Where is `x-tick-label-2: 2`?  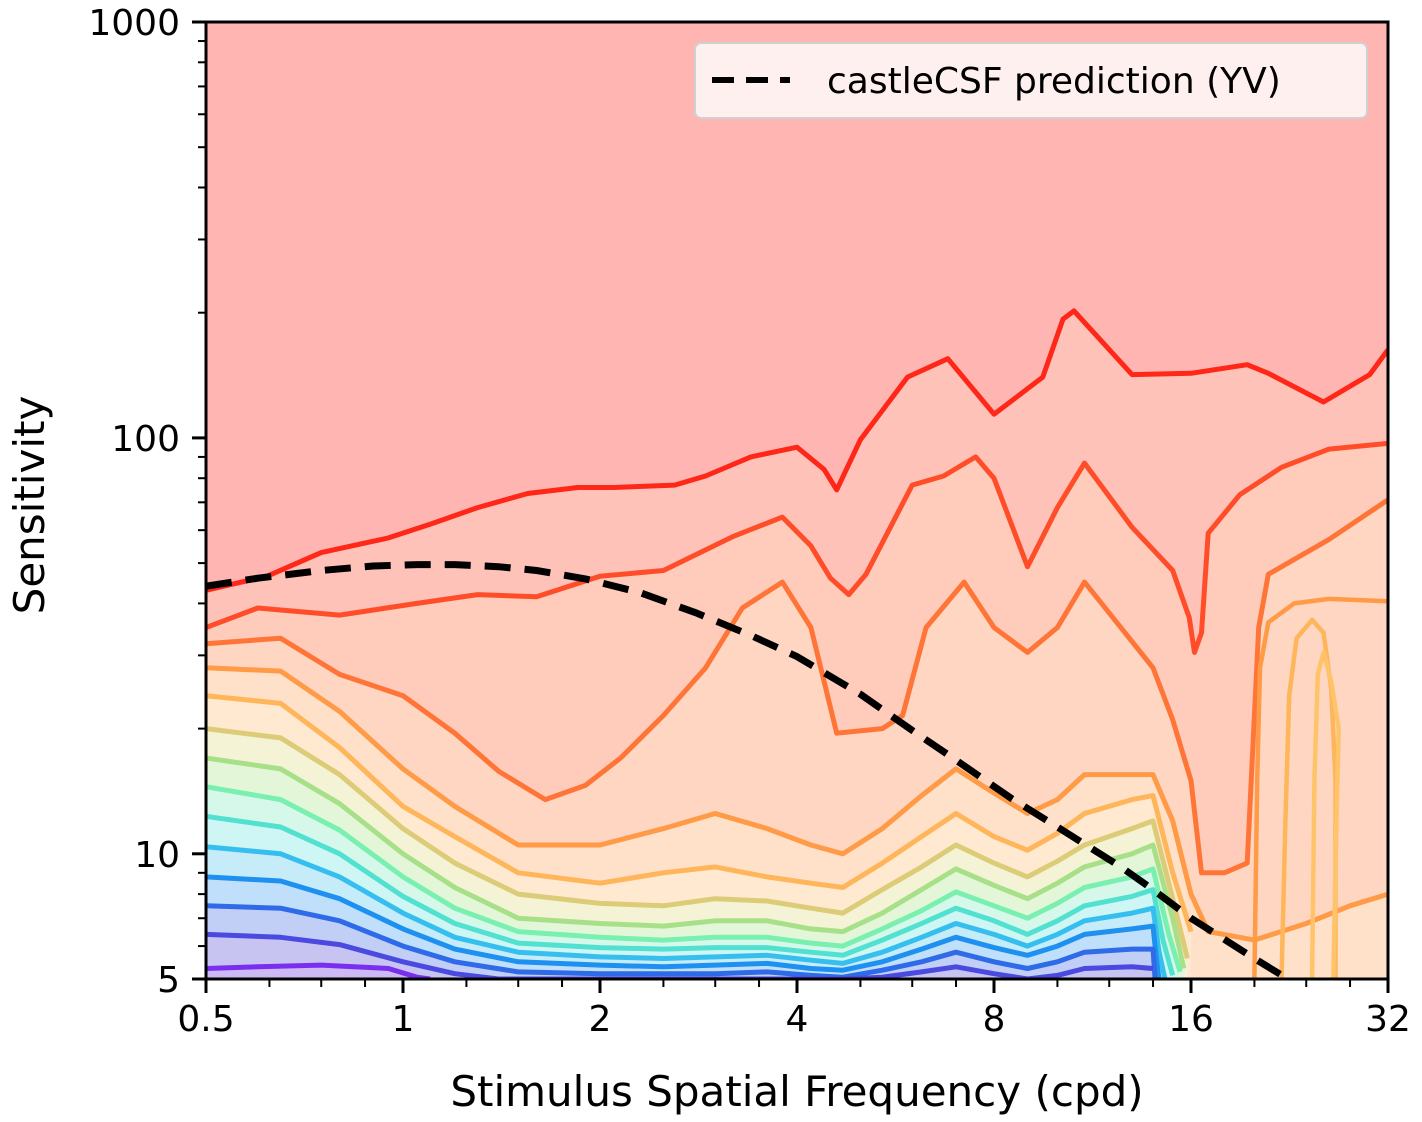
x-tick-label-2: 2 is located at coordinates (600, 1019).